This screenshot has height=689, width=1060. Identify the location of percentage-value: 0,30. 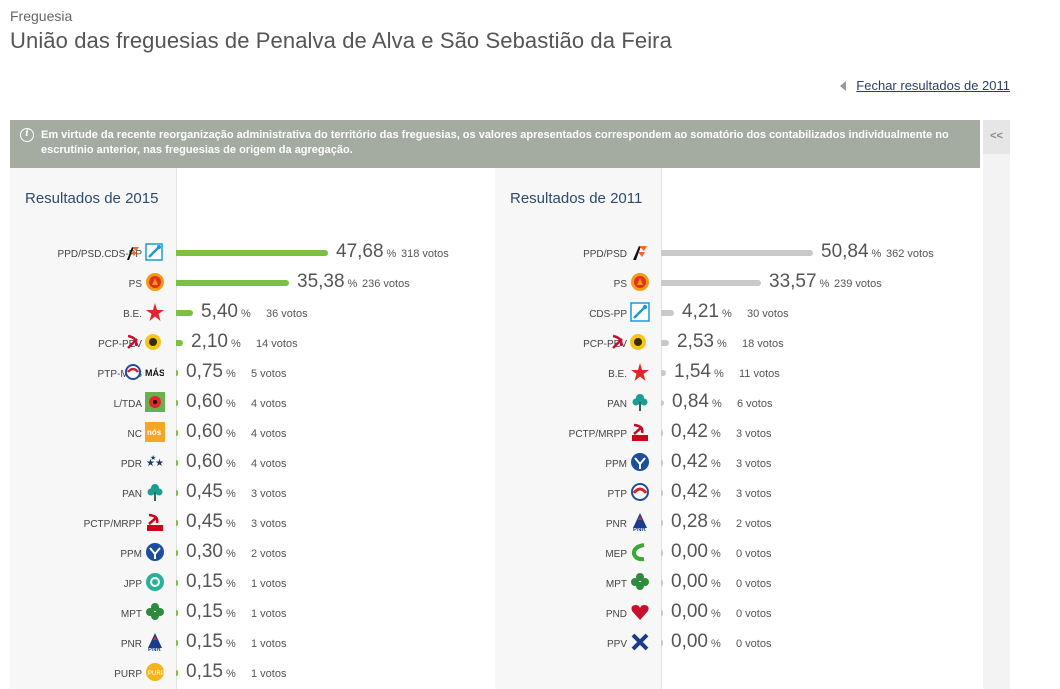
(204, 551).